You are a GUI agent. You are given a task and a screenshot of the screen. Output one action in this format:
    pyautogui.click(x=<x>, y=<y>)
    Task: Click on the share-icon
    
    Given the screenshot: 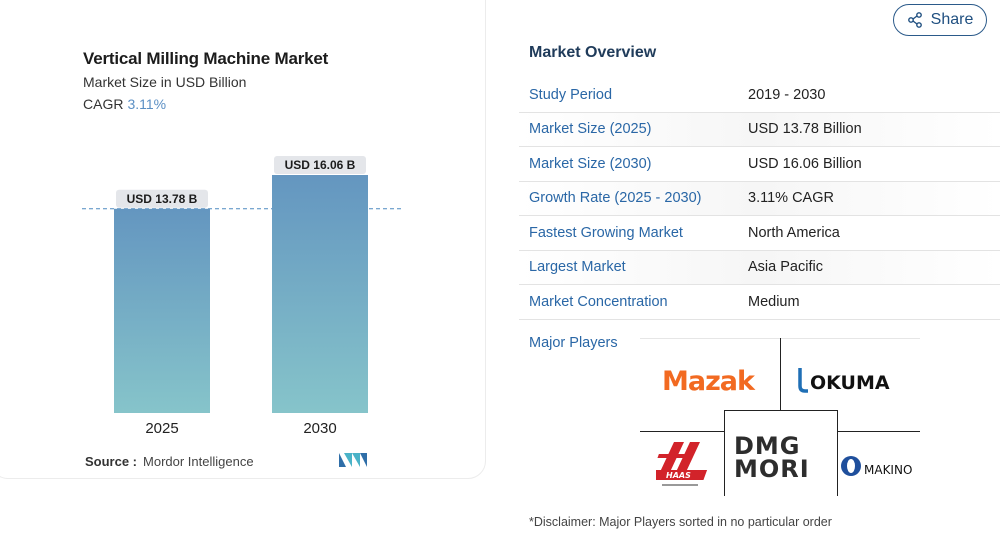 What is the action you would take?
    pyautogui.click(x=914, y=20)
    